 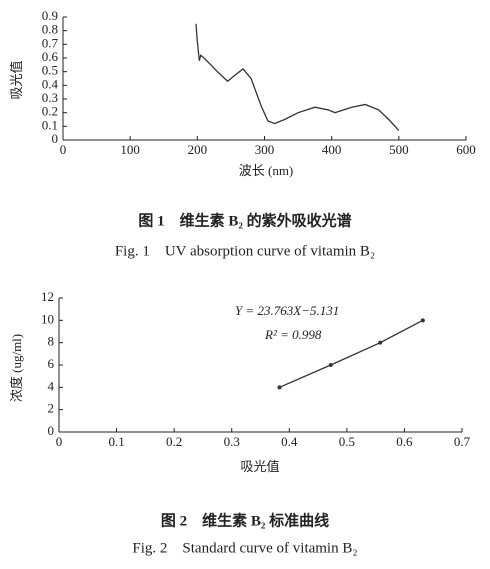 What do you see at coordinates (404, 441) in the screenshot?
I see `x-tick-label: 0.6` at bounding box center [404, 441].